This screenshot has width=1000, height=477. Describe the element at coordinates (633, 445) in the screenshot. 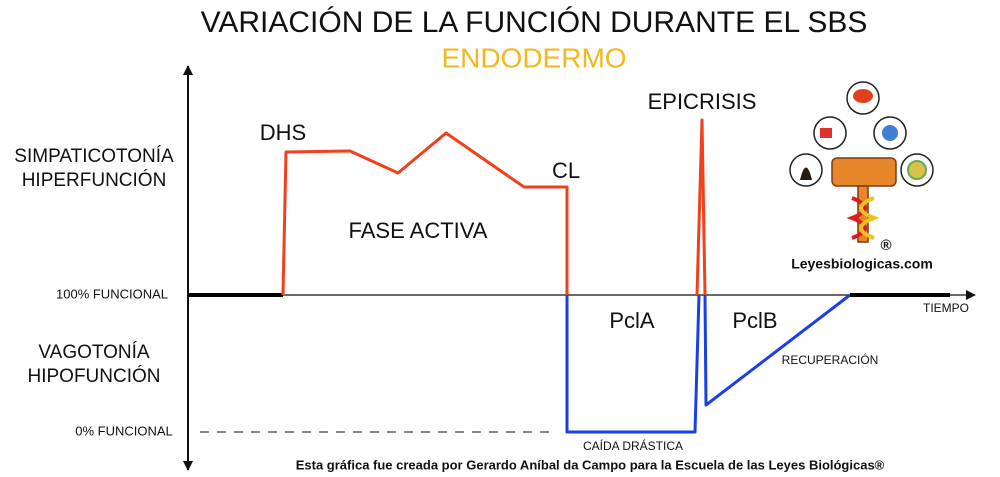

I see `drop-label: CAÍDA DRÁSTICA` at that location.